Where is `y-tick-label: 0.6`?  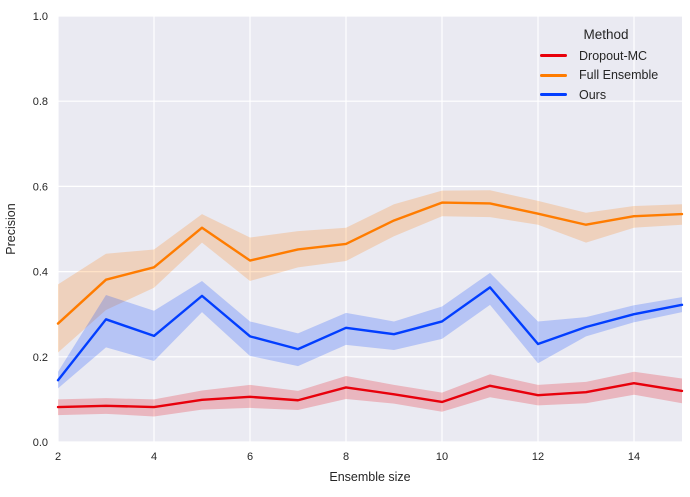 y-tick-label: 0.6 is located at coordinates (40, 187).